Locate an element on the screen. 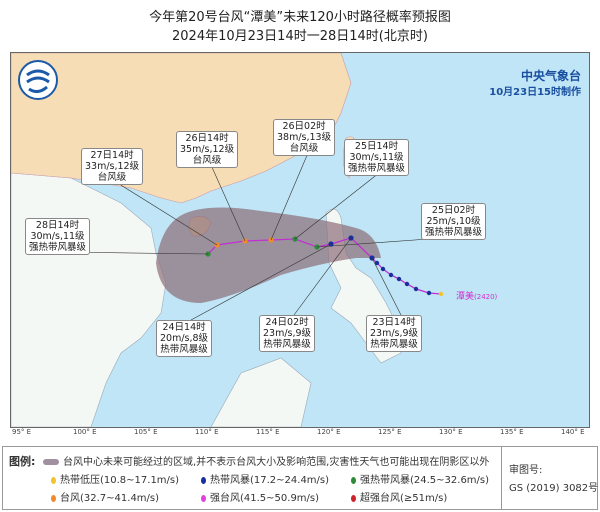 The height and width of the screenshot is (512, 600). legend-title: 图例: is located at coordinates (22, 461).